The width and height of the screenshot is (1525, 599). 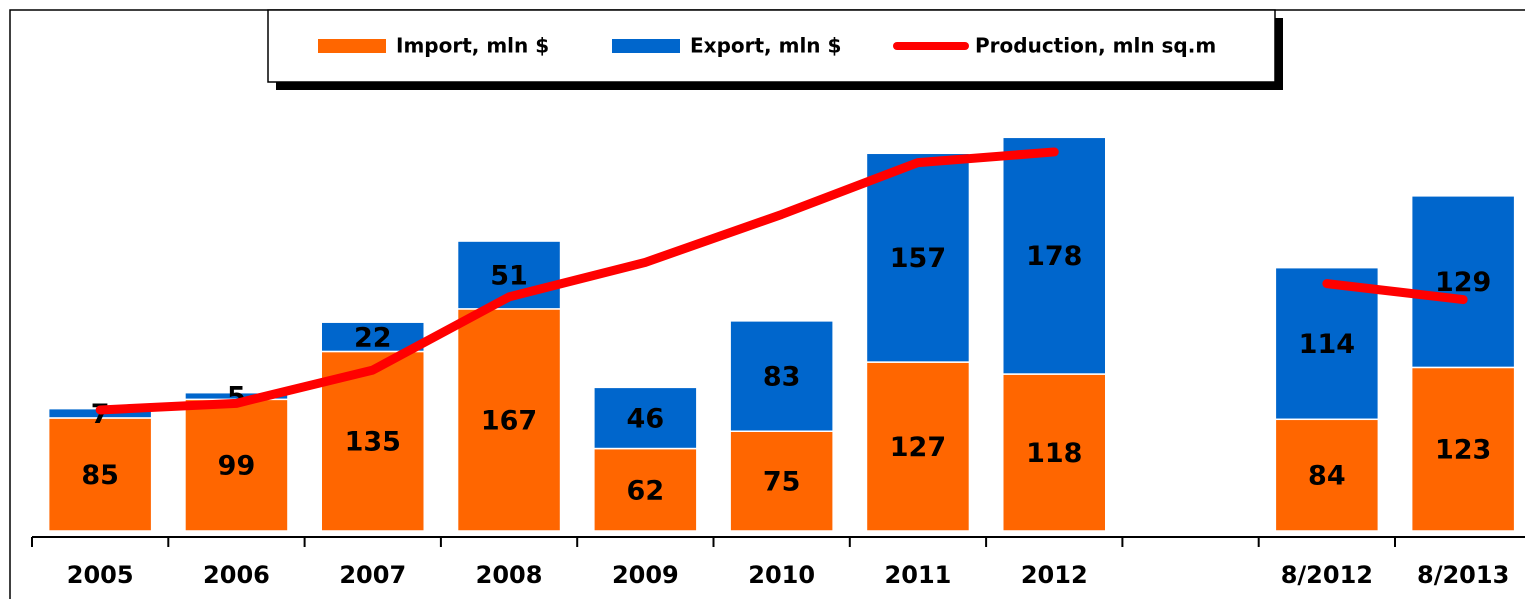 What do you see at coordinates (1463, 575) in the screenshot?
I see `x-tick-label: 8/2013` at bounding box center [1463, 575].